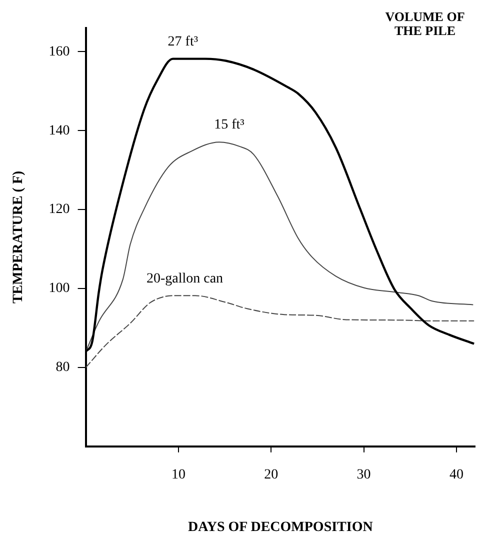  What do you see at coordinates (280, 528) in the screenshot?
I see `x-axis-title: DAYS OF DECOMPOSITION` at bounding box center [280, 528].